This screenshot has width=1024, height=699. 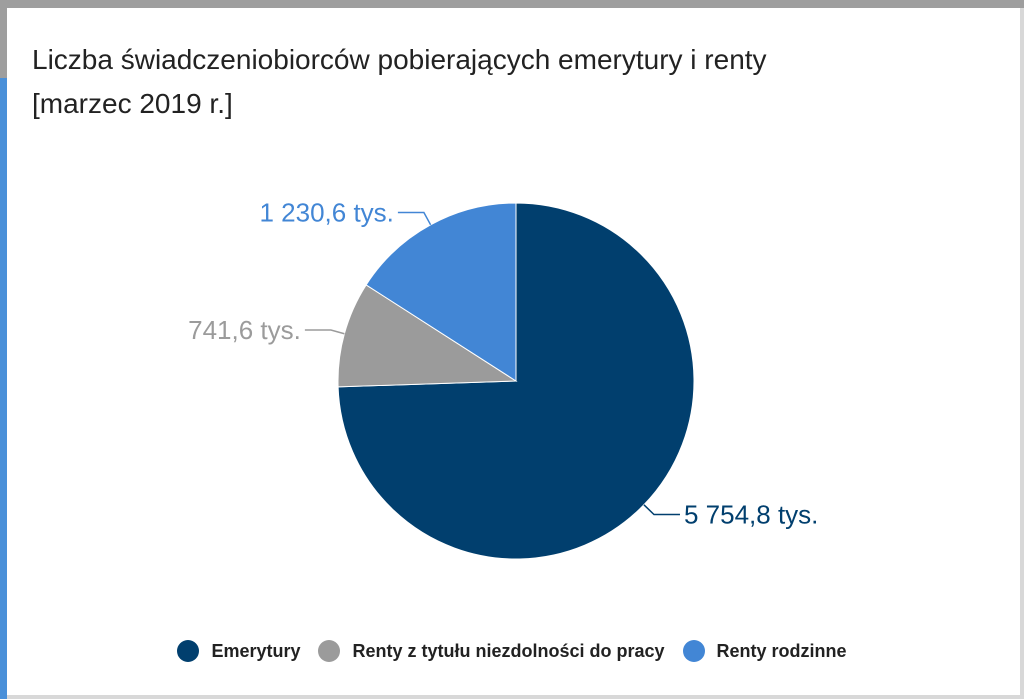 What do you see at coordinates (693, 651) in the screenshot?
I see `legend-swatch-renty-rodzinne` at bounding box center [693, 651].